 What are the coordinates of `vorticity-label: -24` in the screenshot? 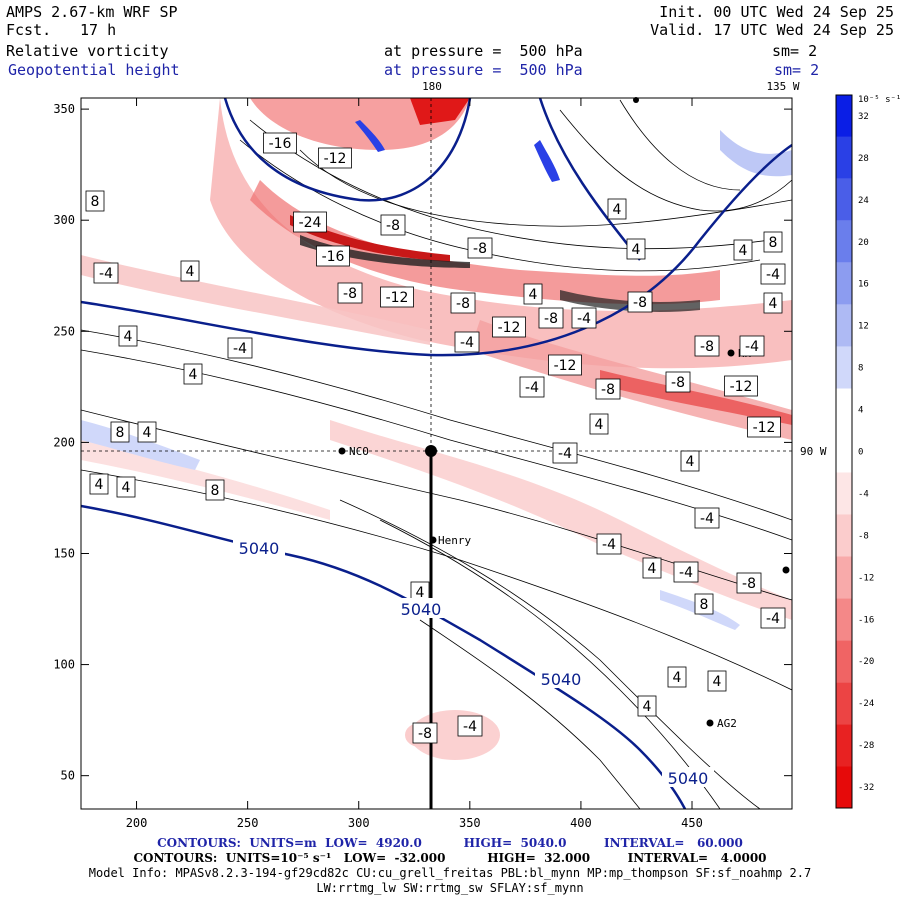 It's located at (310, 222).